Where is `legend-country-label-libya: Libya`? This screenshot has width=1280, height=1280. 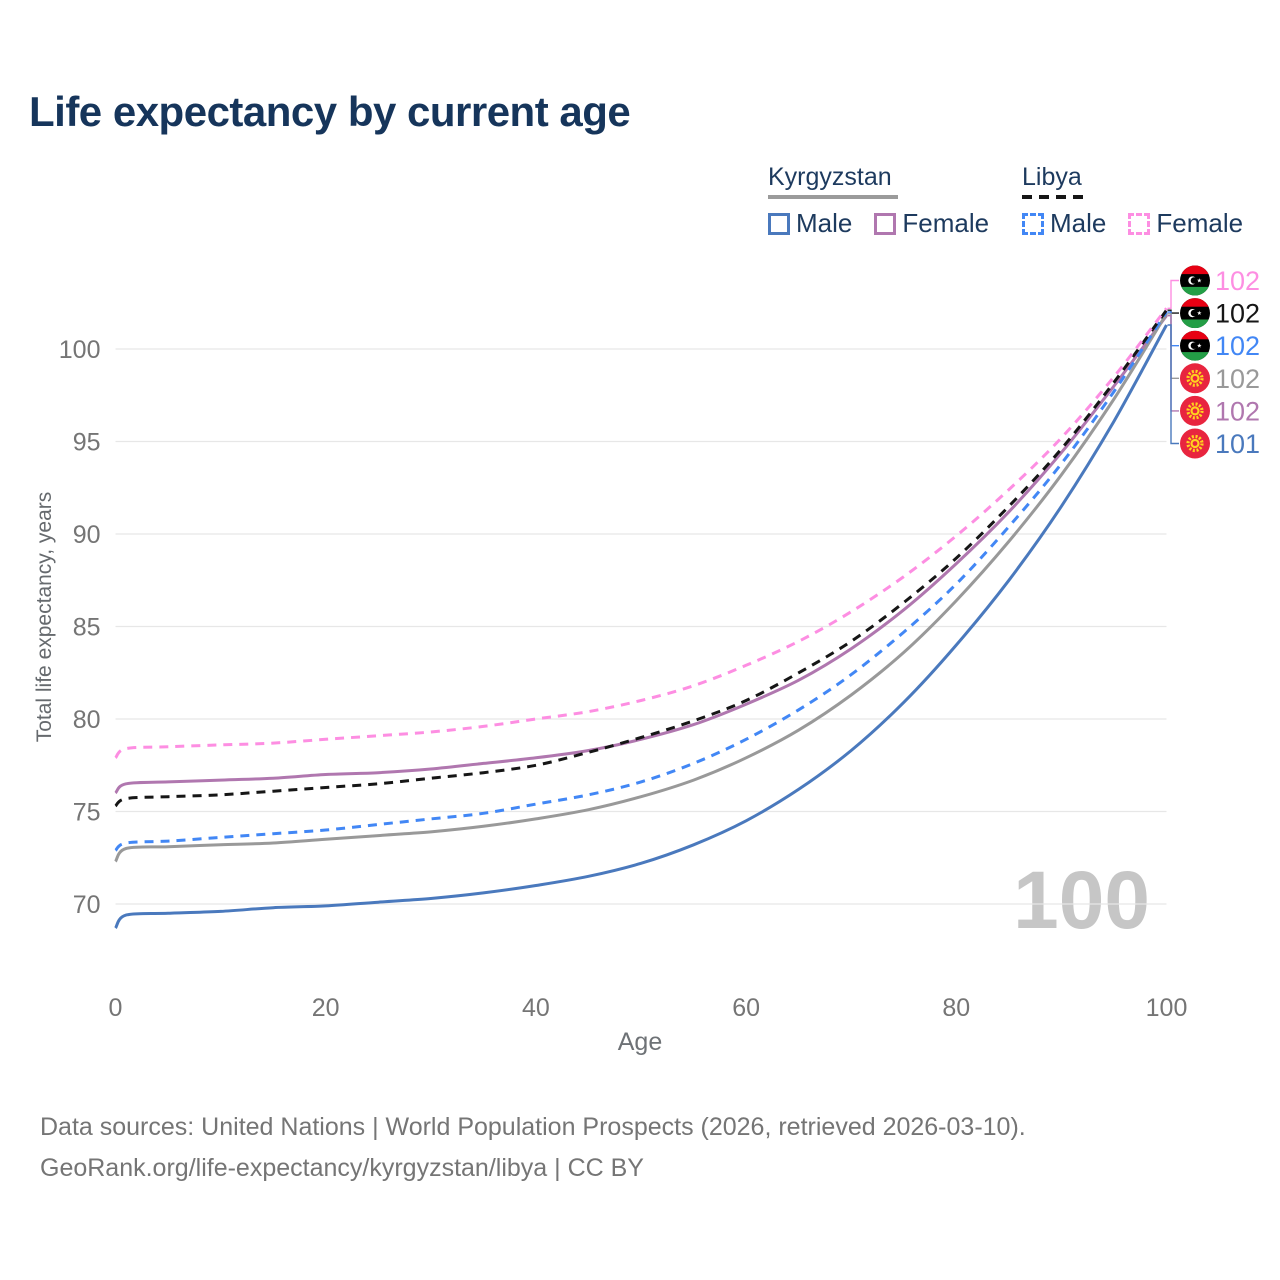 legend-country-label-libya: Libya is located at coordinates (1052, 177).